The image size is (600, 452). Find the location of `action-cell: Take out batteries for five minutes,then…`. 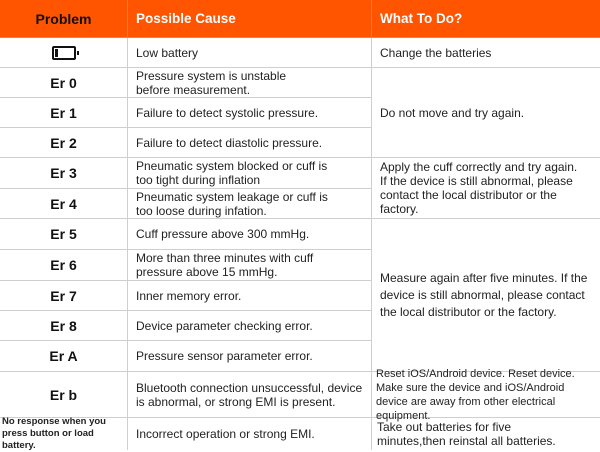

action-cell: Take out batteries for five minutes,then… is located at coordinates (466, 434).